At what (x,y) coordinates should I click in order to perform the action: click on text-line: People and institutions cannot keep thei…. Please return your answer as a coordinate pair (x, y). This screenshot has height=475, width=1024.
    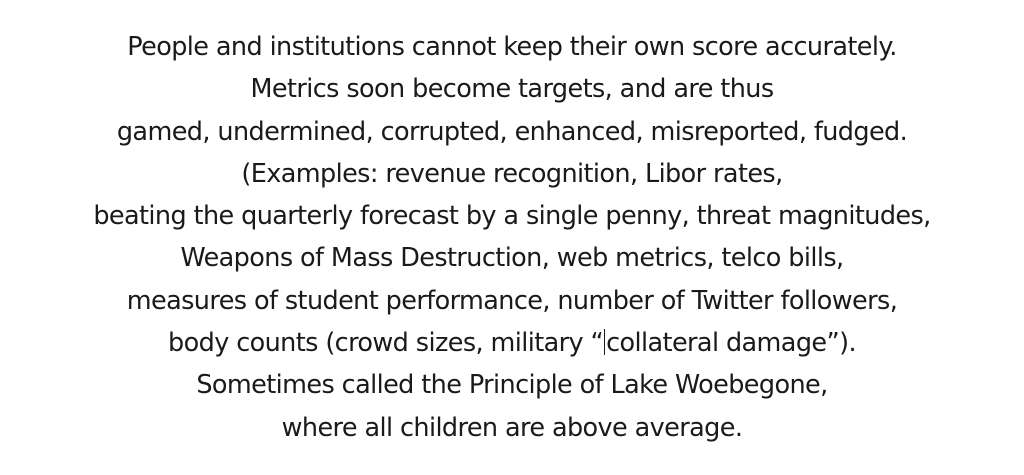
    Looking at the image, I should click on (512, 47).